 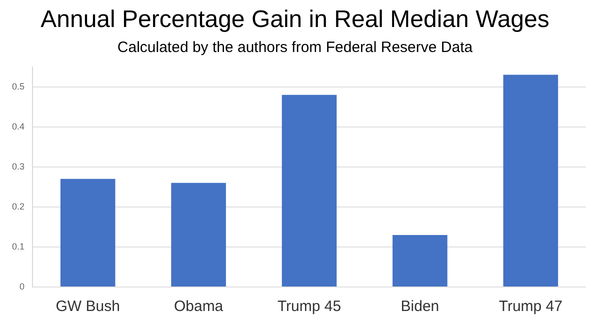 I want to click on chart-subtitle: Calculated by the authors from Federal Reserve Data, so click(x=295, y=47).